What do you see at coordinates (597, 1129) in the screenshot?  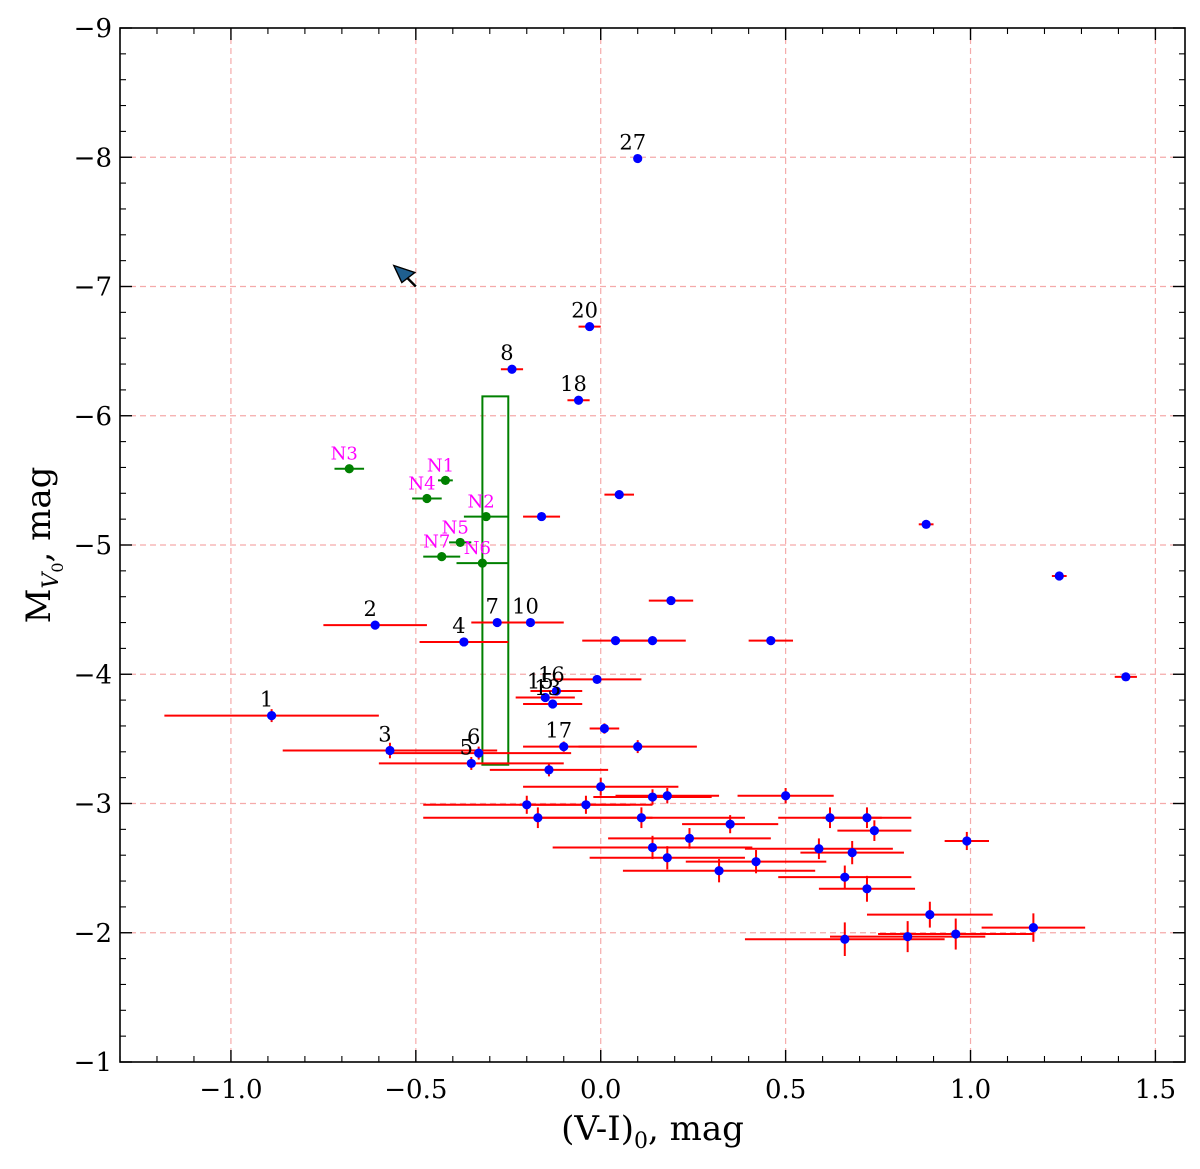 I see `x-axis-title-main: (V-I)` at bounding box center [597, 1129].